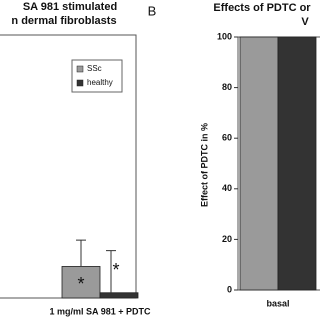 This screenshot has height=320, width=320. What do you see at coordinates (70, 7) in the screenshot?
I see `chart-title: SA 981 stimulated` at bounding box center [70, 7].